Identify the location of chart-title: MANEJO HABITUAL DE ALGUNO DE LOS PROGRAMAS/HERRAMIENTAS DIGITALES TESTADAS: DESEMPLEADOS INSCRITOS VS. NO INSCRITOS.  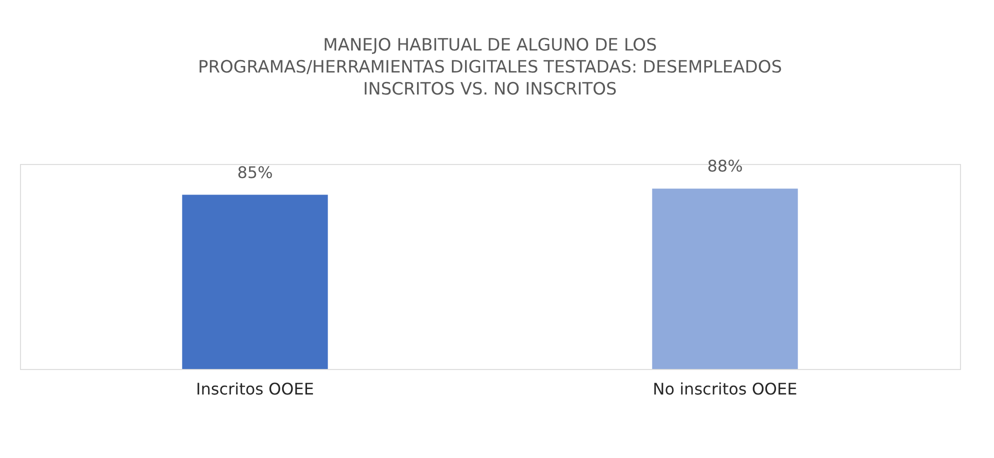
(490, 68).